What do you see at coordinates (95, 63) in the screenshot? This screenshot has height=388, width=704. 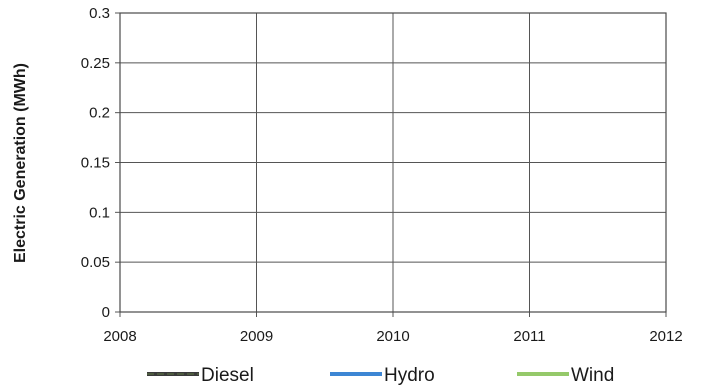 I see `y-tick-label: 0.25` at bounding box center [95, 63].